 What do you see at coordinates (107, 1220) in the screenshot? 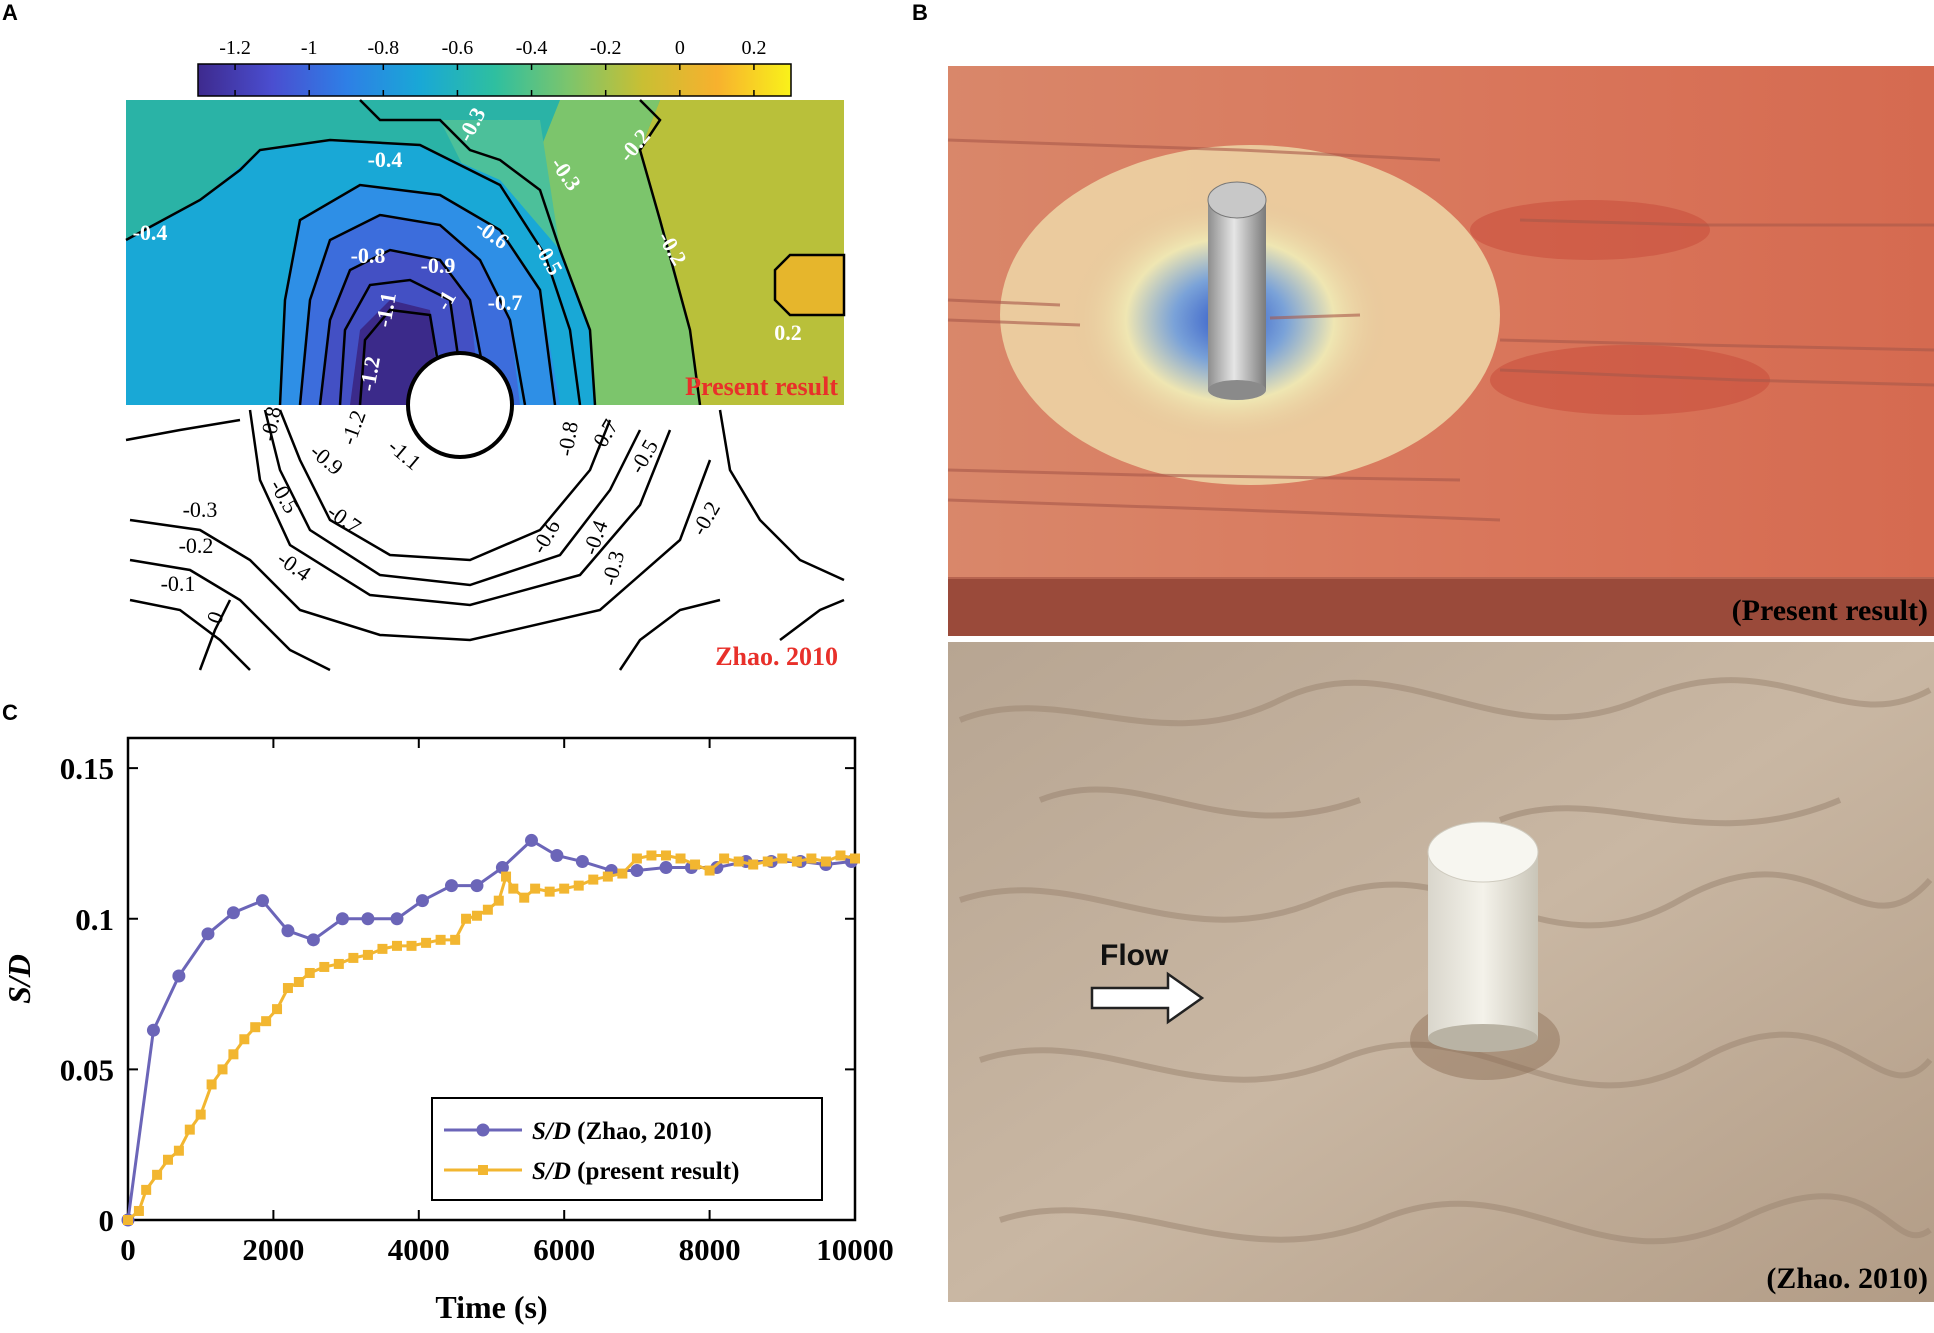
I see `y-tick-label: 0` at bounding box center [107, 1220].